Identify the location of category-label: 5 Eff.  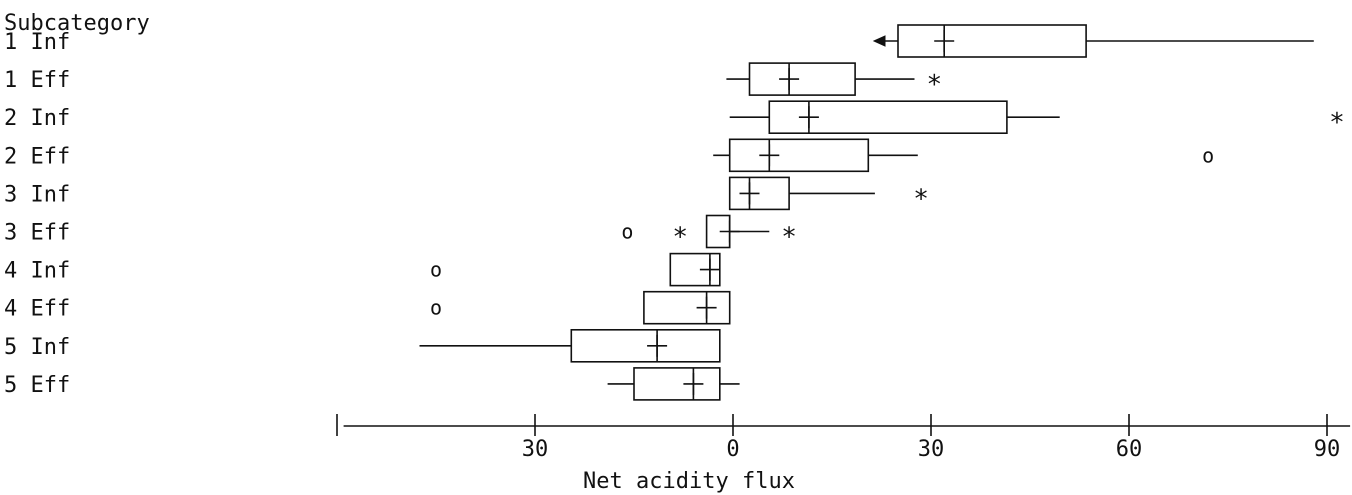
(37, 385).